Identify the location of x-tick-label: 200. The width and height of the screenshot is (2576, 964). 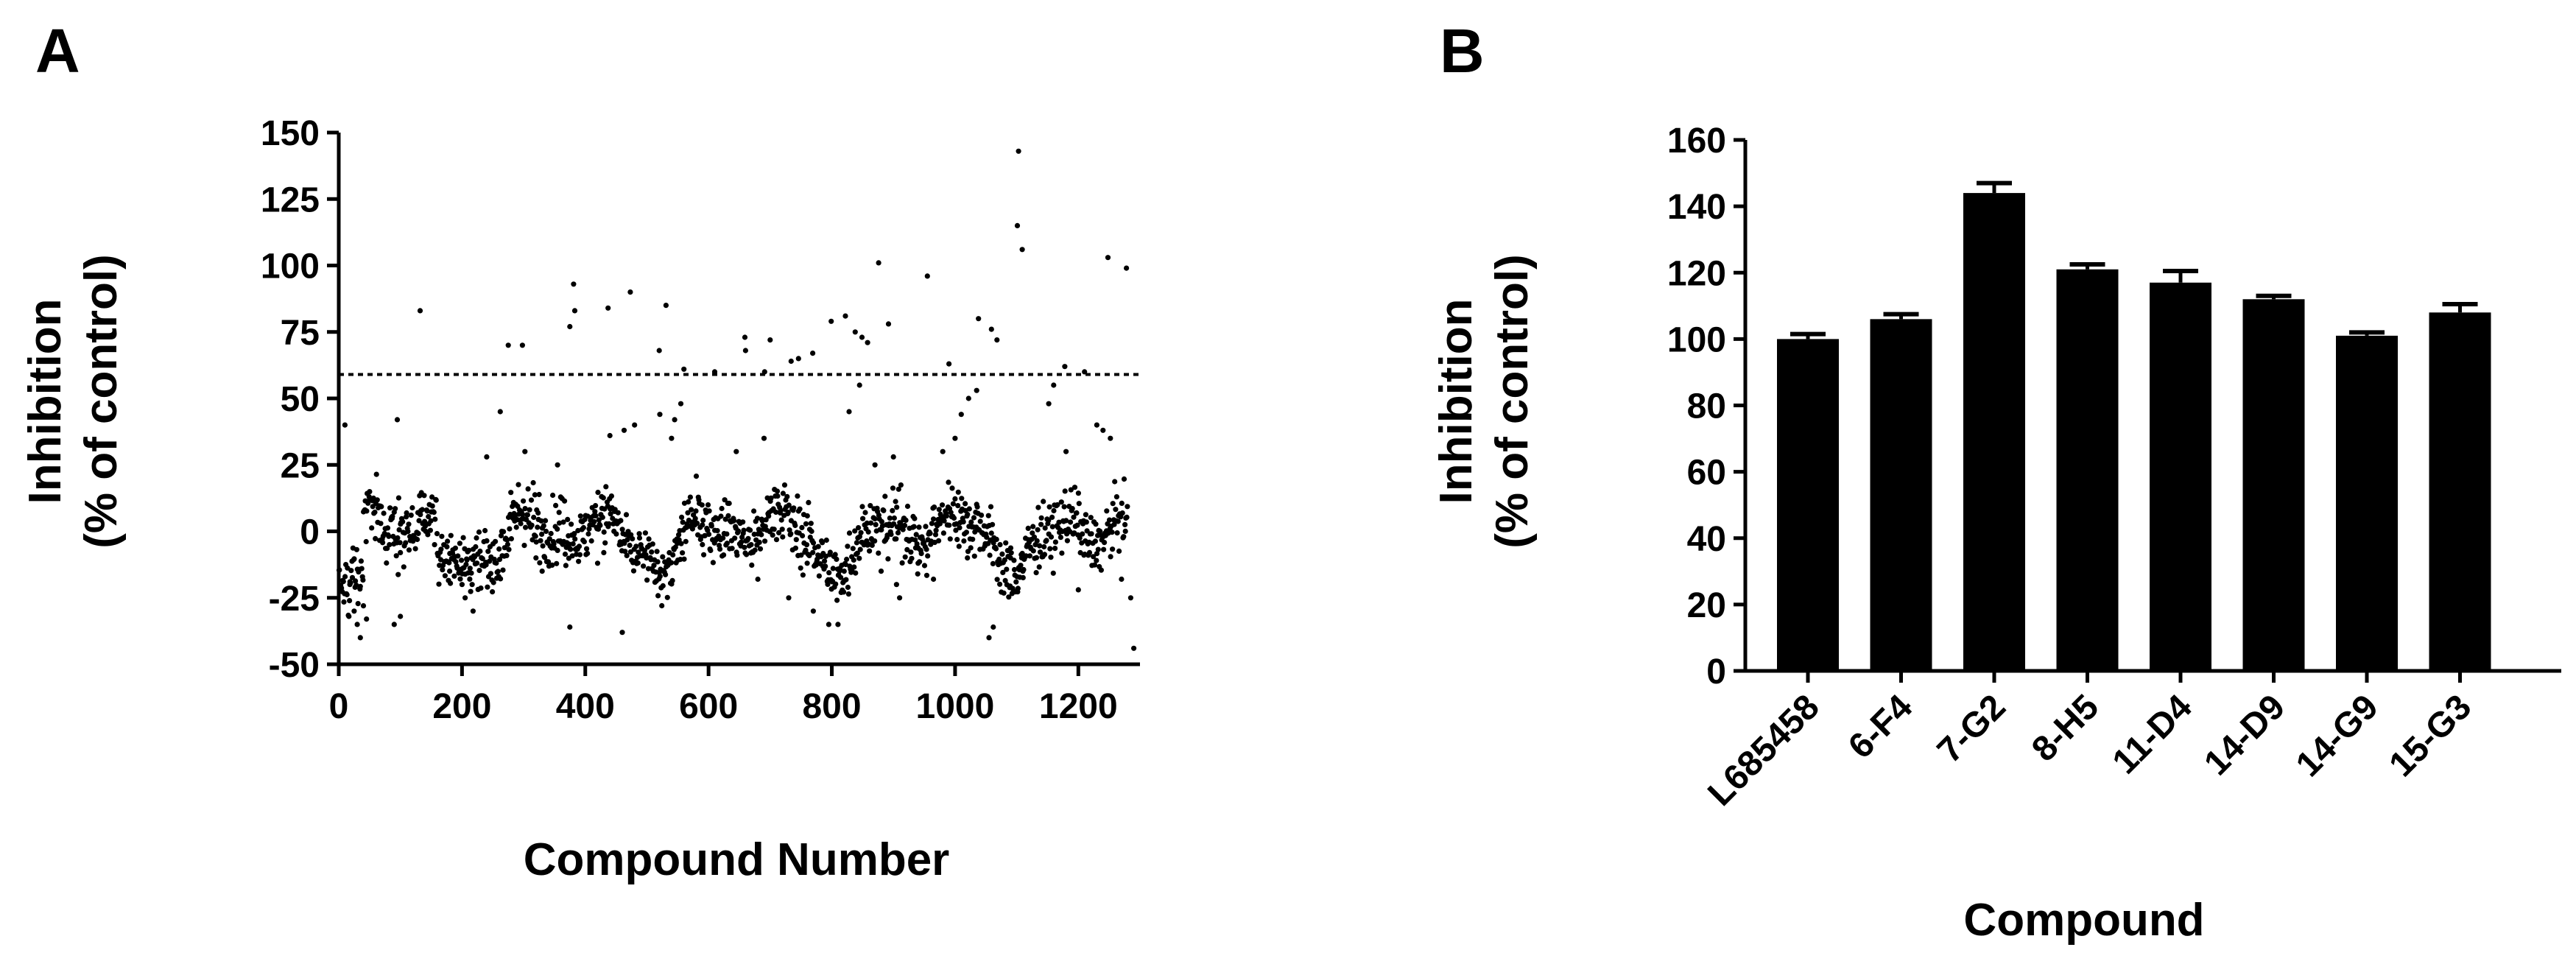
(461, 706).